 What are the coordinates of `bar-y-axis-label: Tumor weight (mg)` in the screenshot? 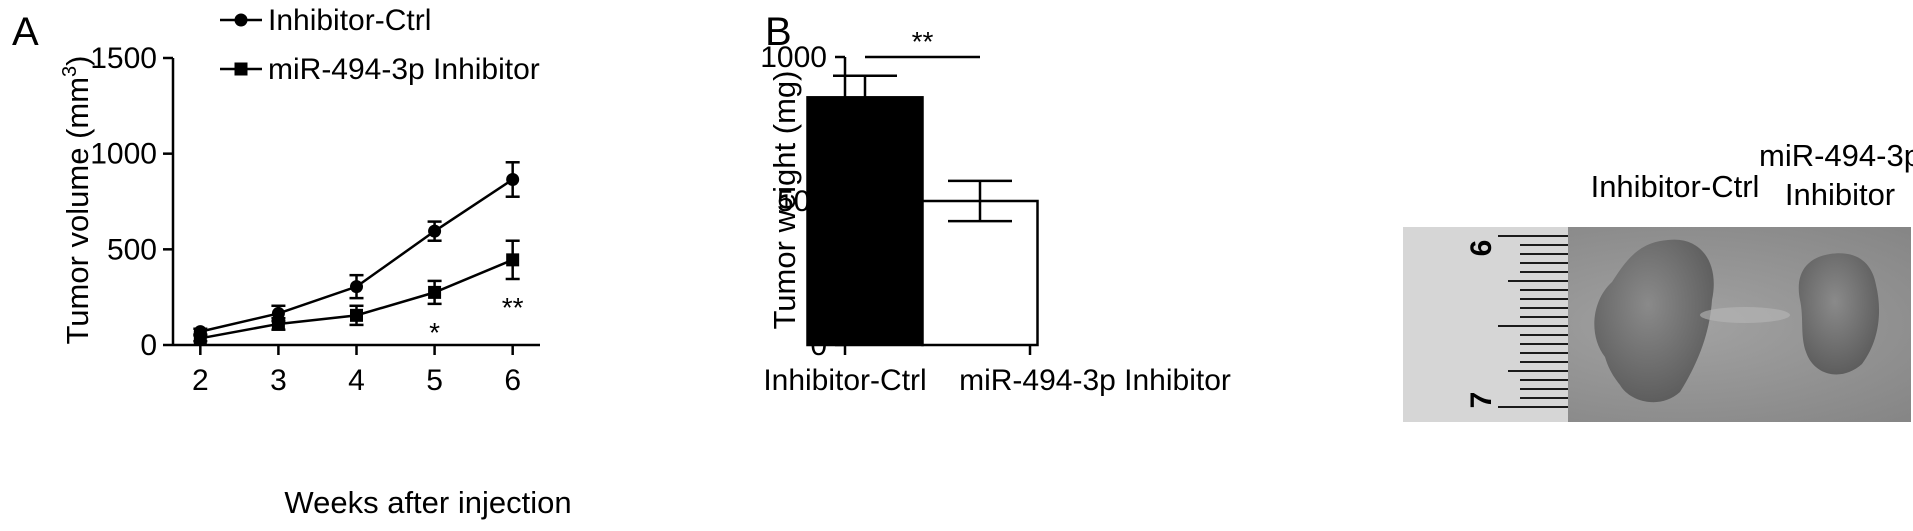 It's located at (784, 200).